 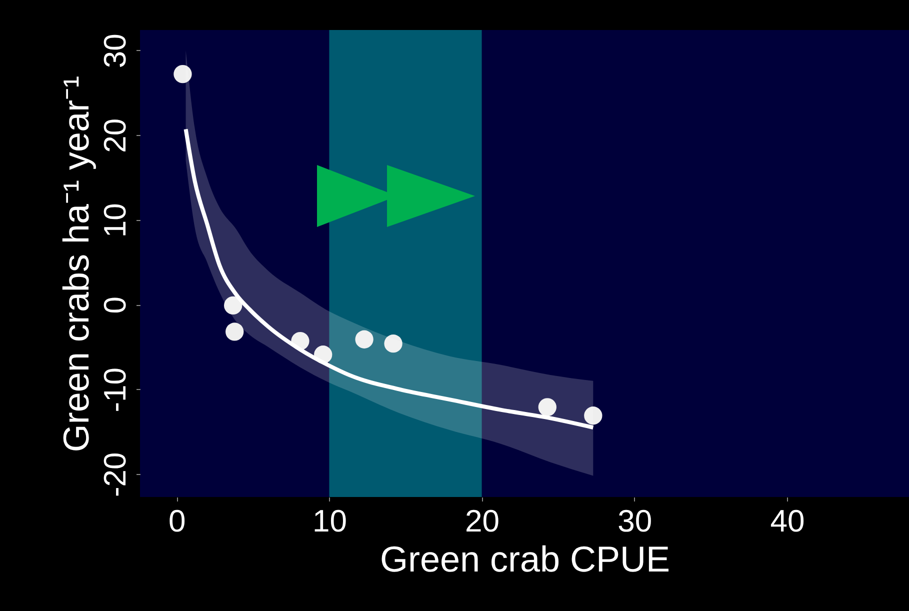 What do you see at coordinates (635, 521) in the screenshot?
I see `x-tick-label: 30` at bounding box center [635, 521].